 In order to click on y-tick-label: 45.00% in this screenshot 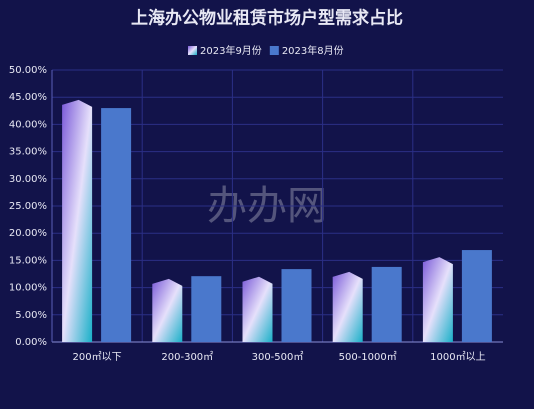, I will do `click(28, 97)`.